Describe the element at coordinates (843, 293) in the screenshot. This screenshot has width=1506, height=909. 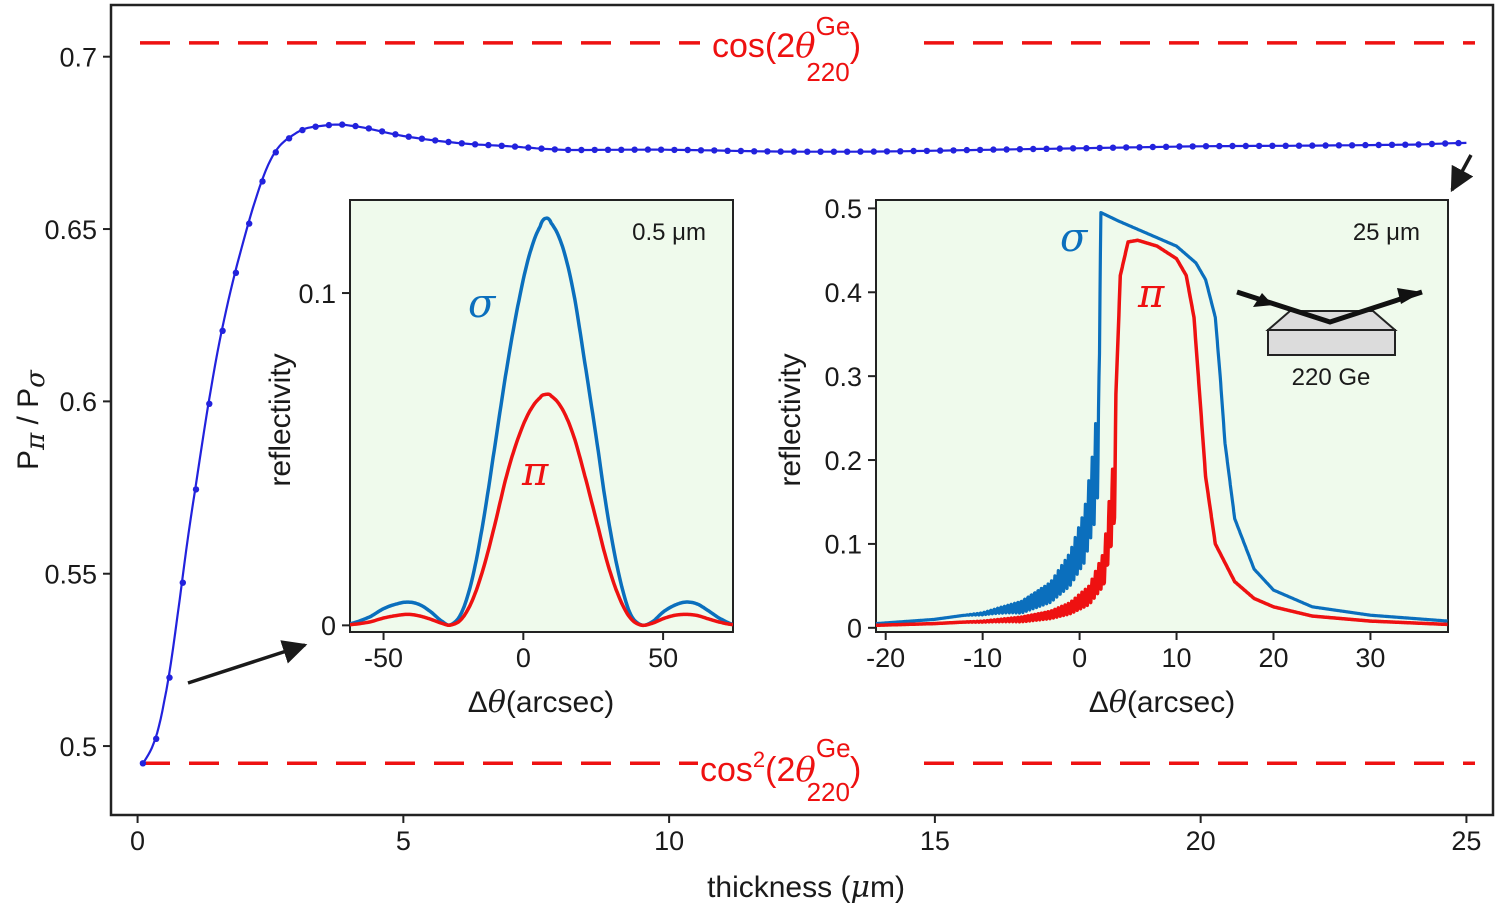
I see `inset-2-y-tick-label: 0.4` at that location.